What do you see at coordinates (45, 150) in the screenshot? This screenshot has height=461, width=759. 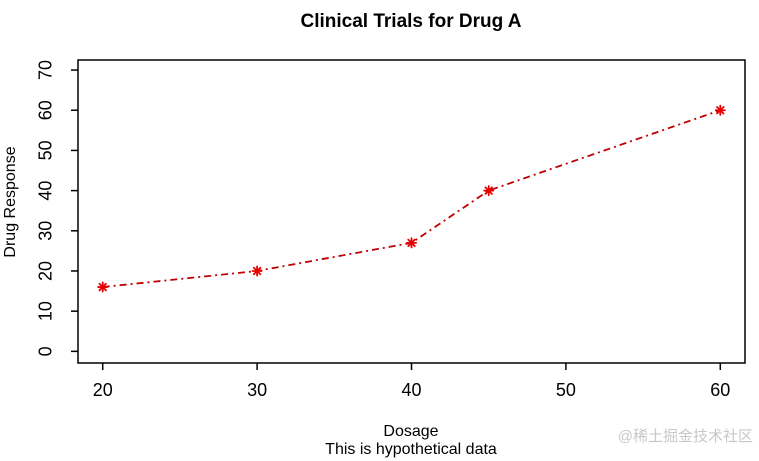 I see `y-tick-label: 50` at bounding box center [45, 150].